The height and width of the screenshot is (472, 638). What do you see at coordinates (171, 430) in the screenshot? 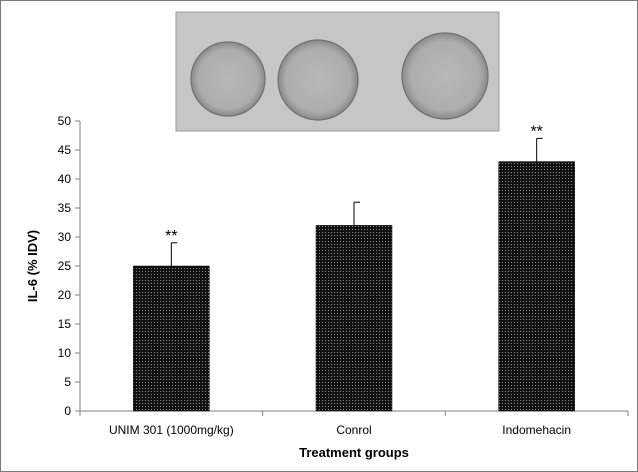
I see `x-tick-label: UNIM 301 (1000mg/kg)` at bounding box center [171, 430].